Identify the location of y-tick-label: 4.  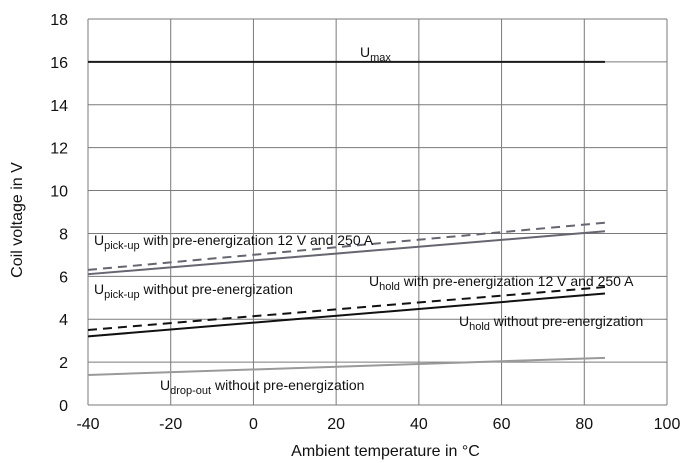
(63, 320).